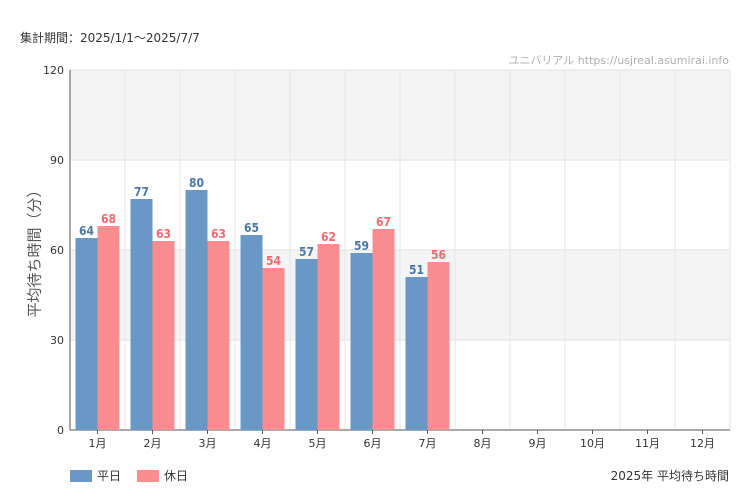 The image size is (750, 500). I want to click on x-tick-label: 11月, so click(647, 443).